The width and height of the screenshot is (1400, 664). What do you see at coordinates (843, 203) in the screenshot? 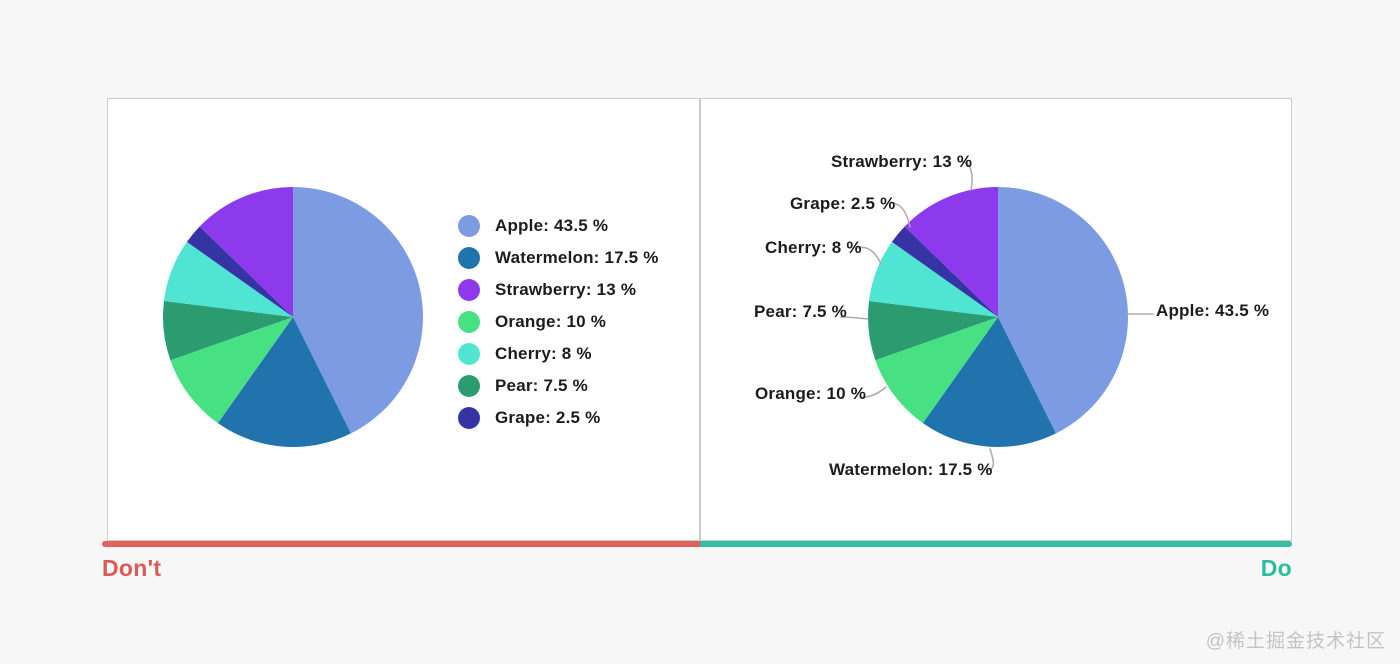
I see `slice-label-grape: Grape: 2.5 %` at bounding box center [843, 203].